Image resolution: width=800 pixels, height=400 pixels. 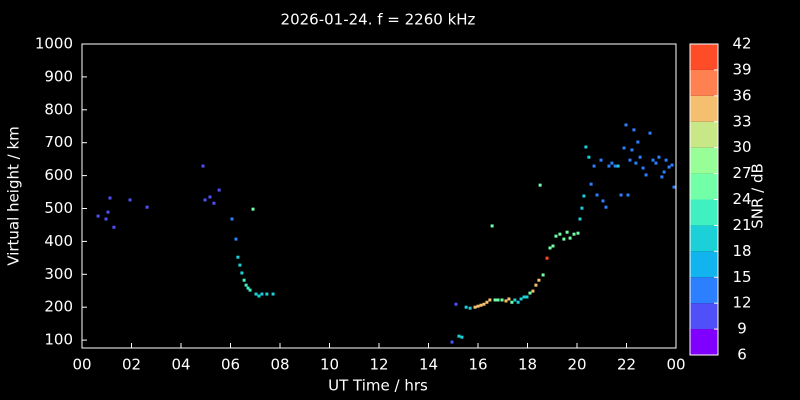 I want to click on y-tick-label: 1000, so click(x=54, y=44).